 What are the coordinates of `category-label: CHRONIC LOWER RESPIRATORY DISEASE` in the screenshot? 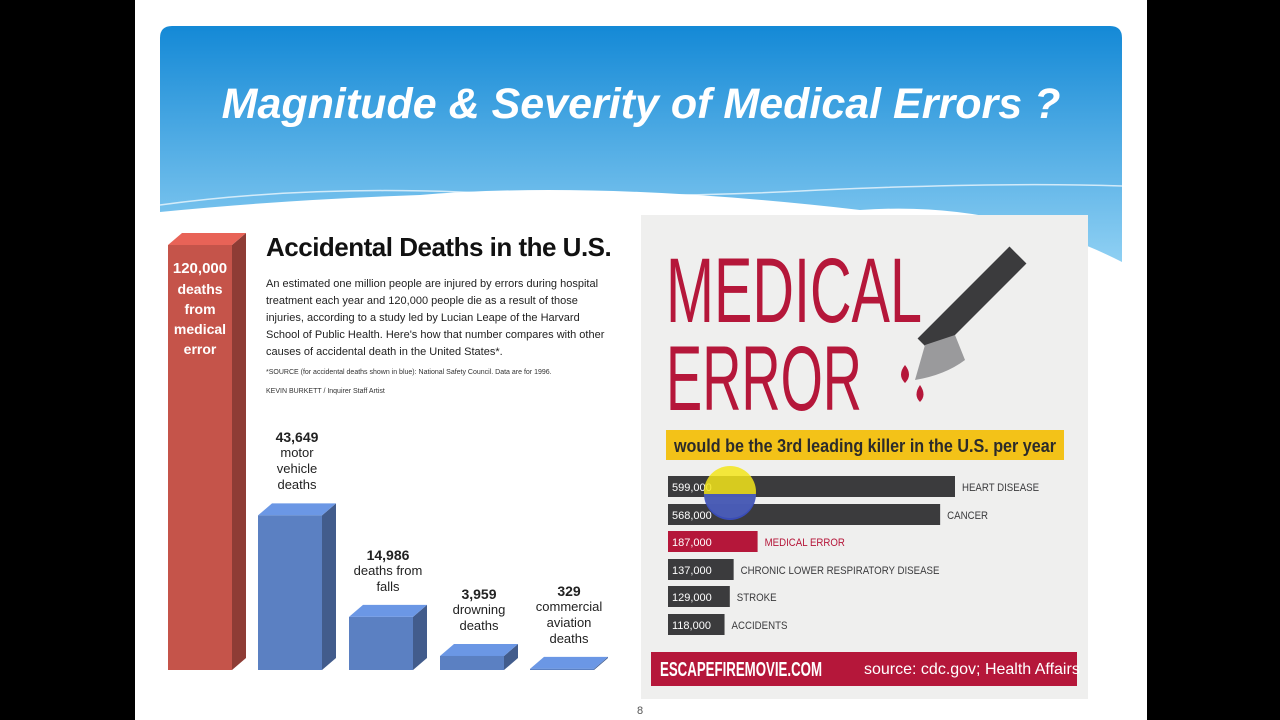 It's located at (840, 572).